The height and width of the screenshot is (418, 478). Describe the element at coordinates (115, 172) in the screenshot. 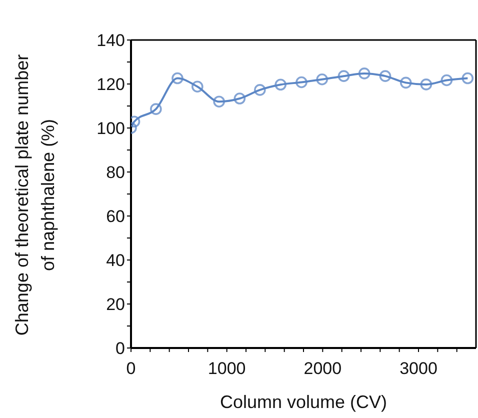

I see `y-tick-label: 80` at that location.